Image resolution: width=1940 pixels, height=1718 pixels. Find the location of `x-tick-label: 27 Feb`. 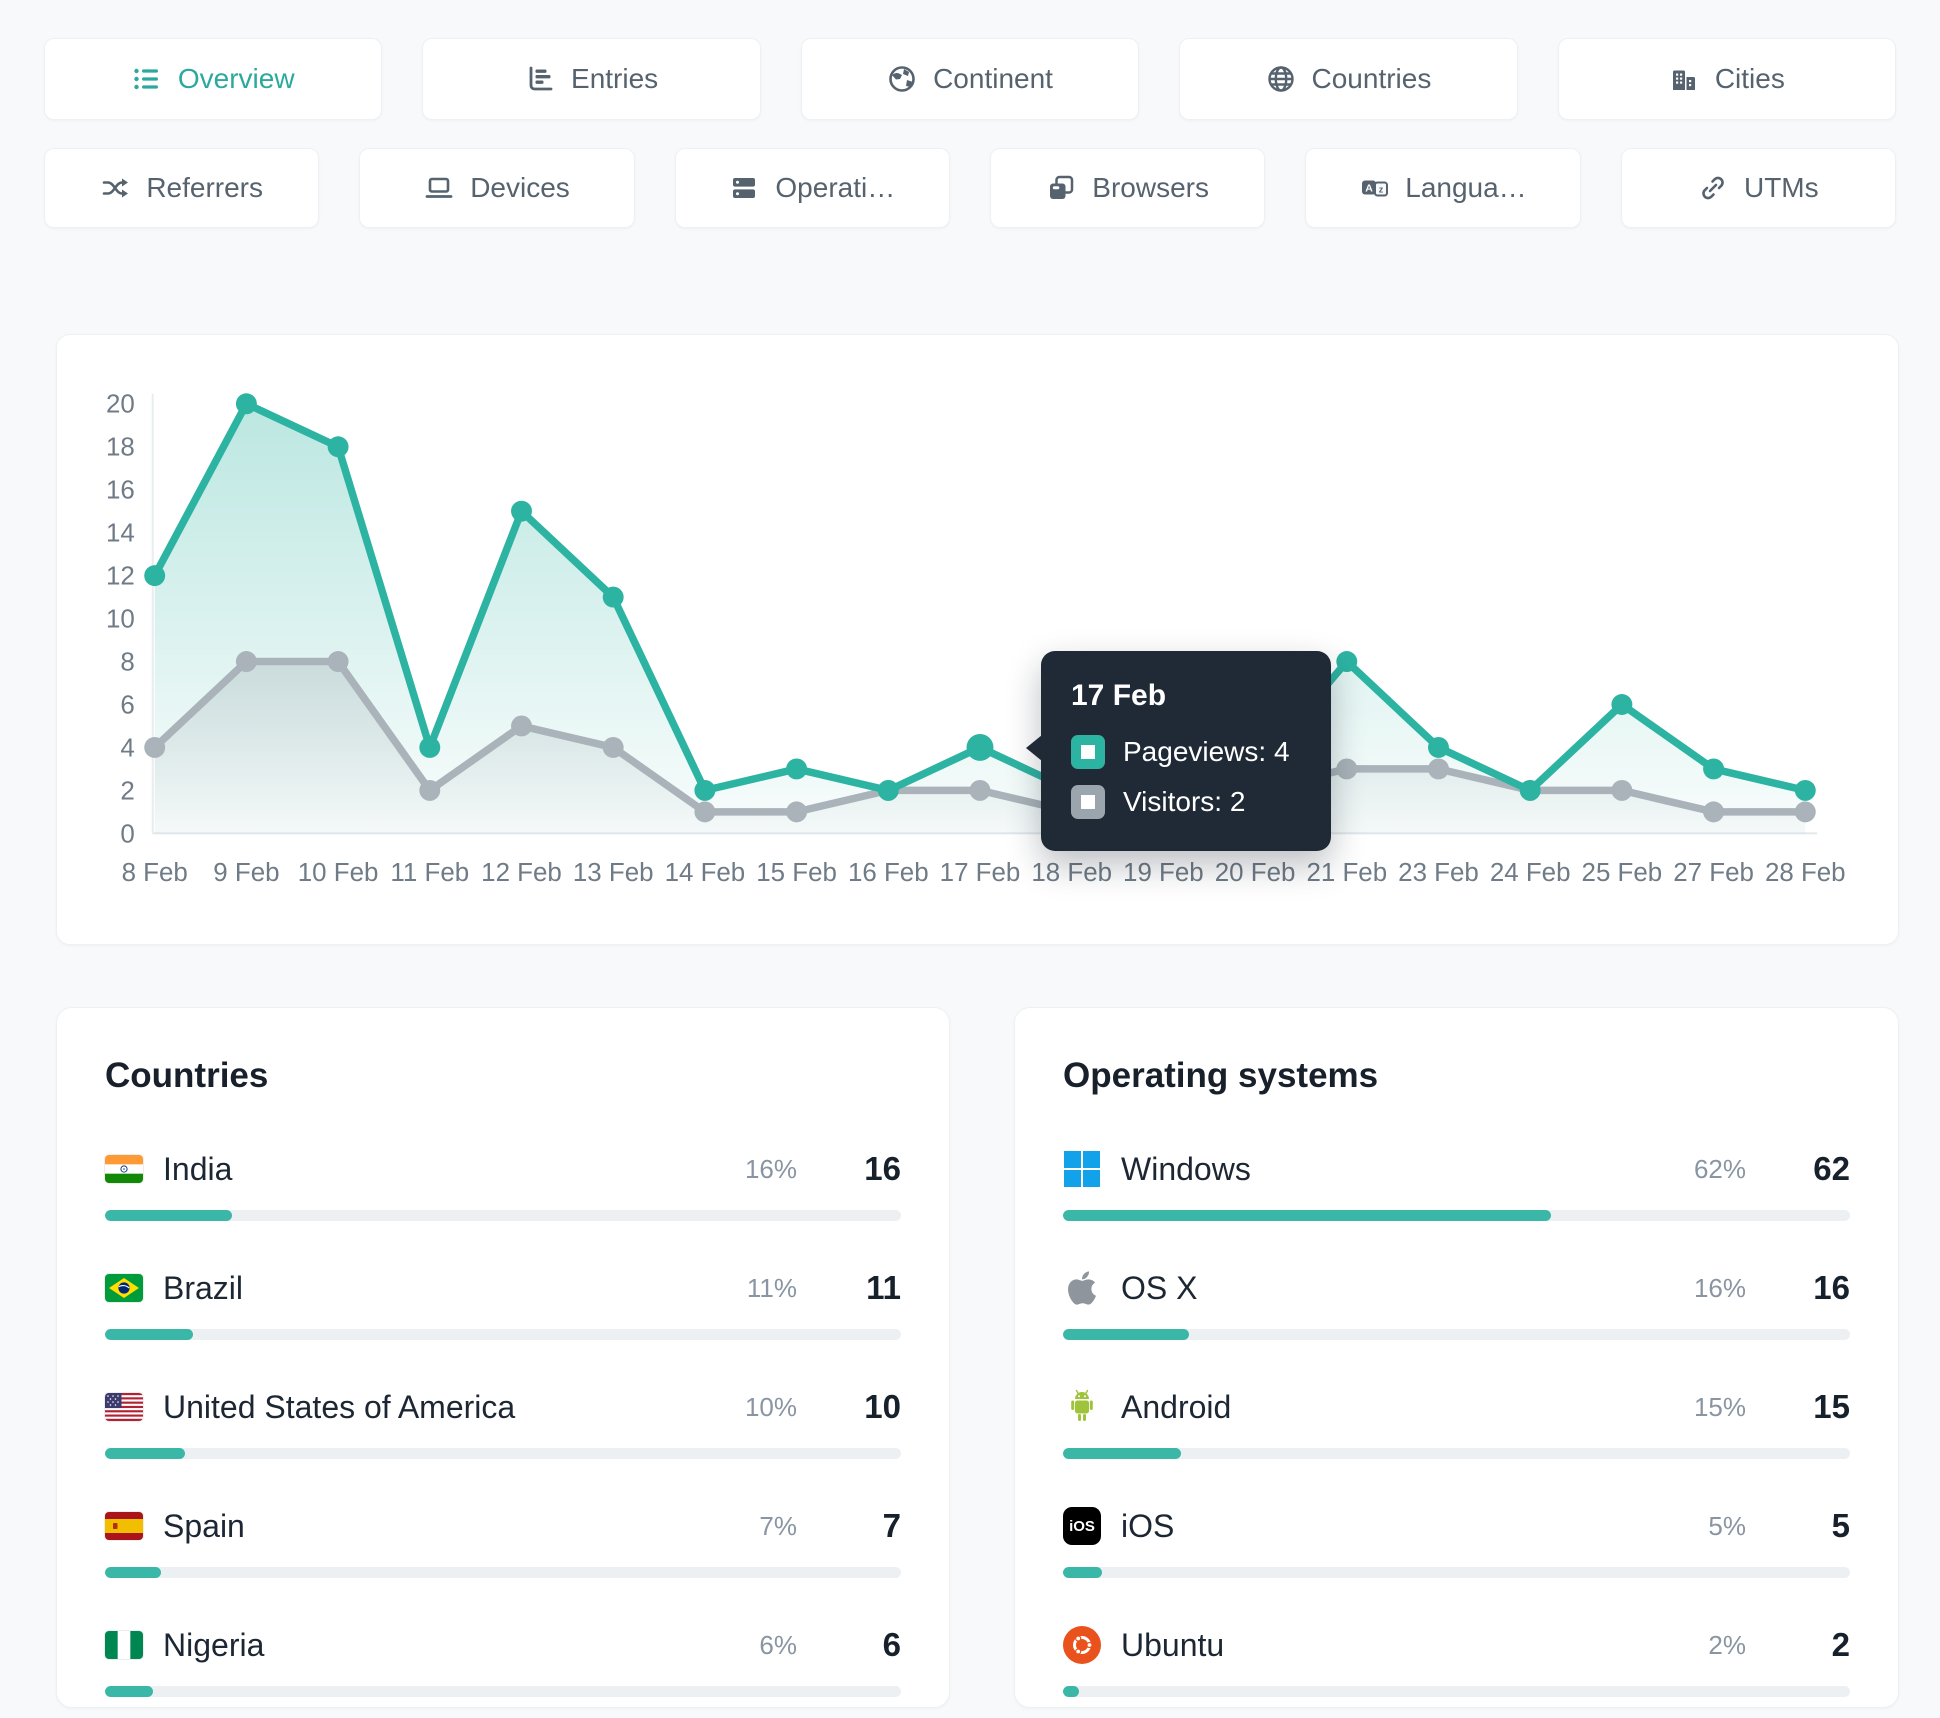

x-tick-label: 27 Feb is located at coordinates (1713, 873).